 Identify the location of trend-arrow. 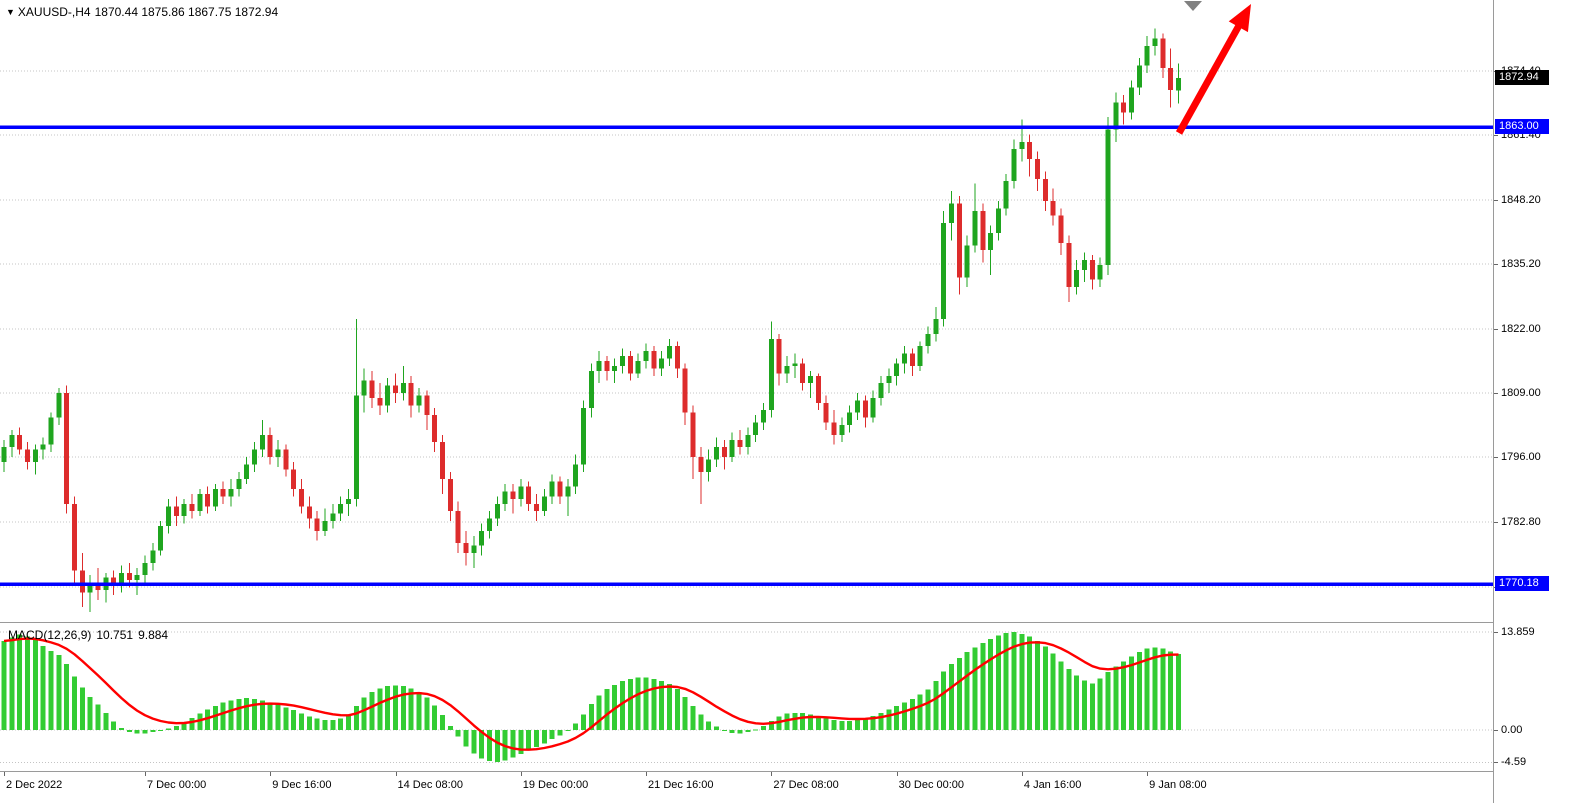
(1213, 69).